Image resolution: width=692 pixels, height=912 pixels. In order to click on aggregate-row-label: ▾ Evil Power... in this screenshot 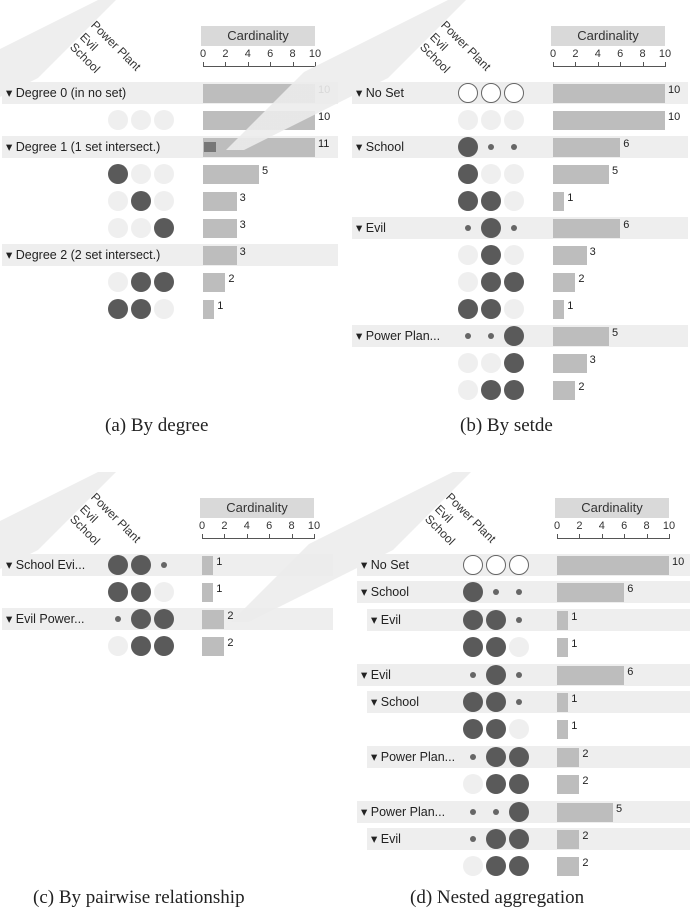, I will do `click(45, 619)`.